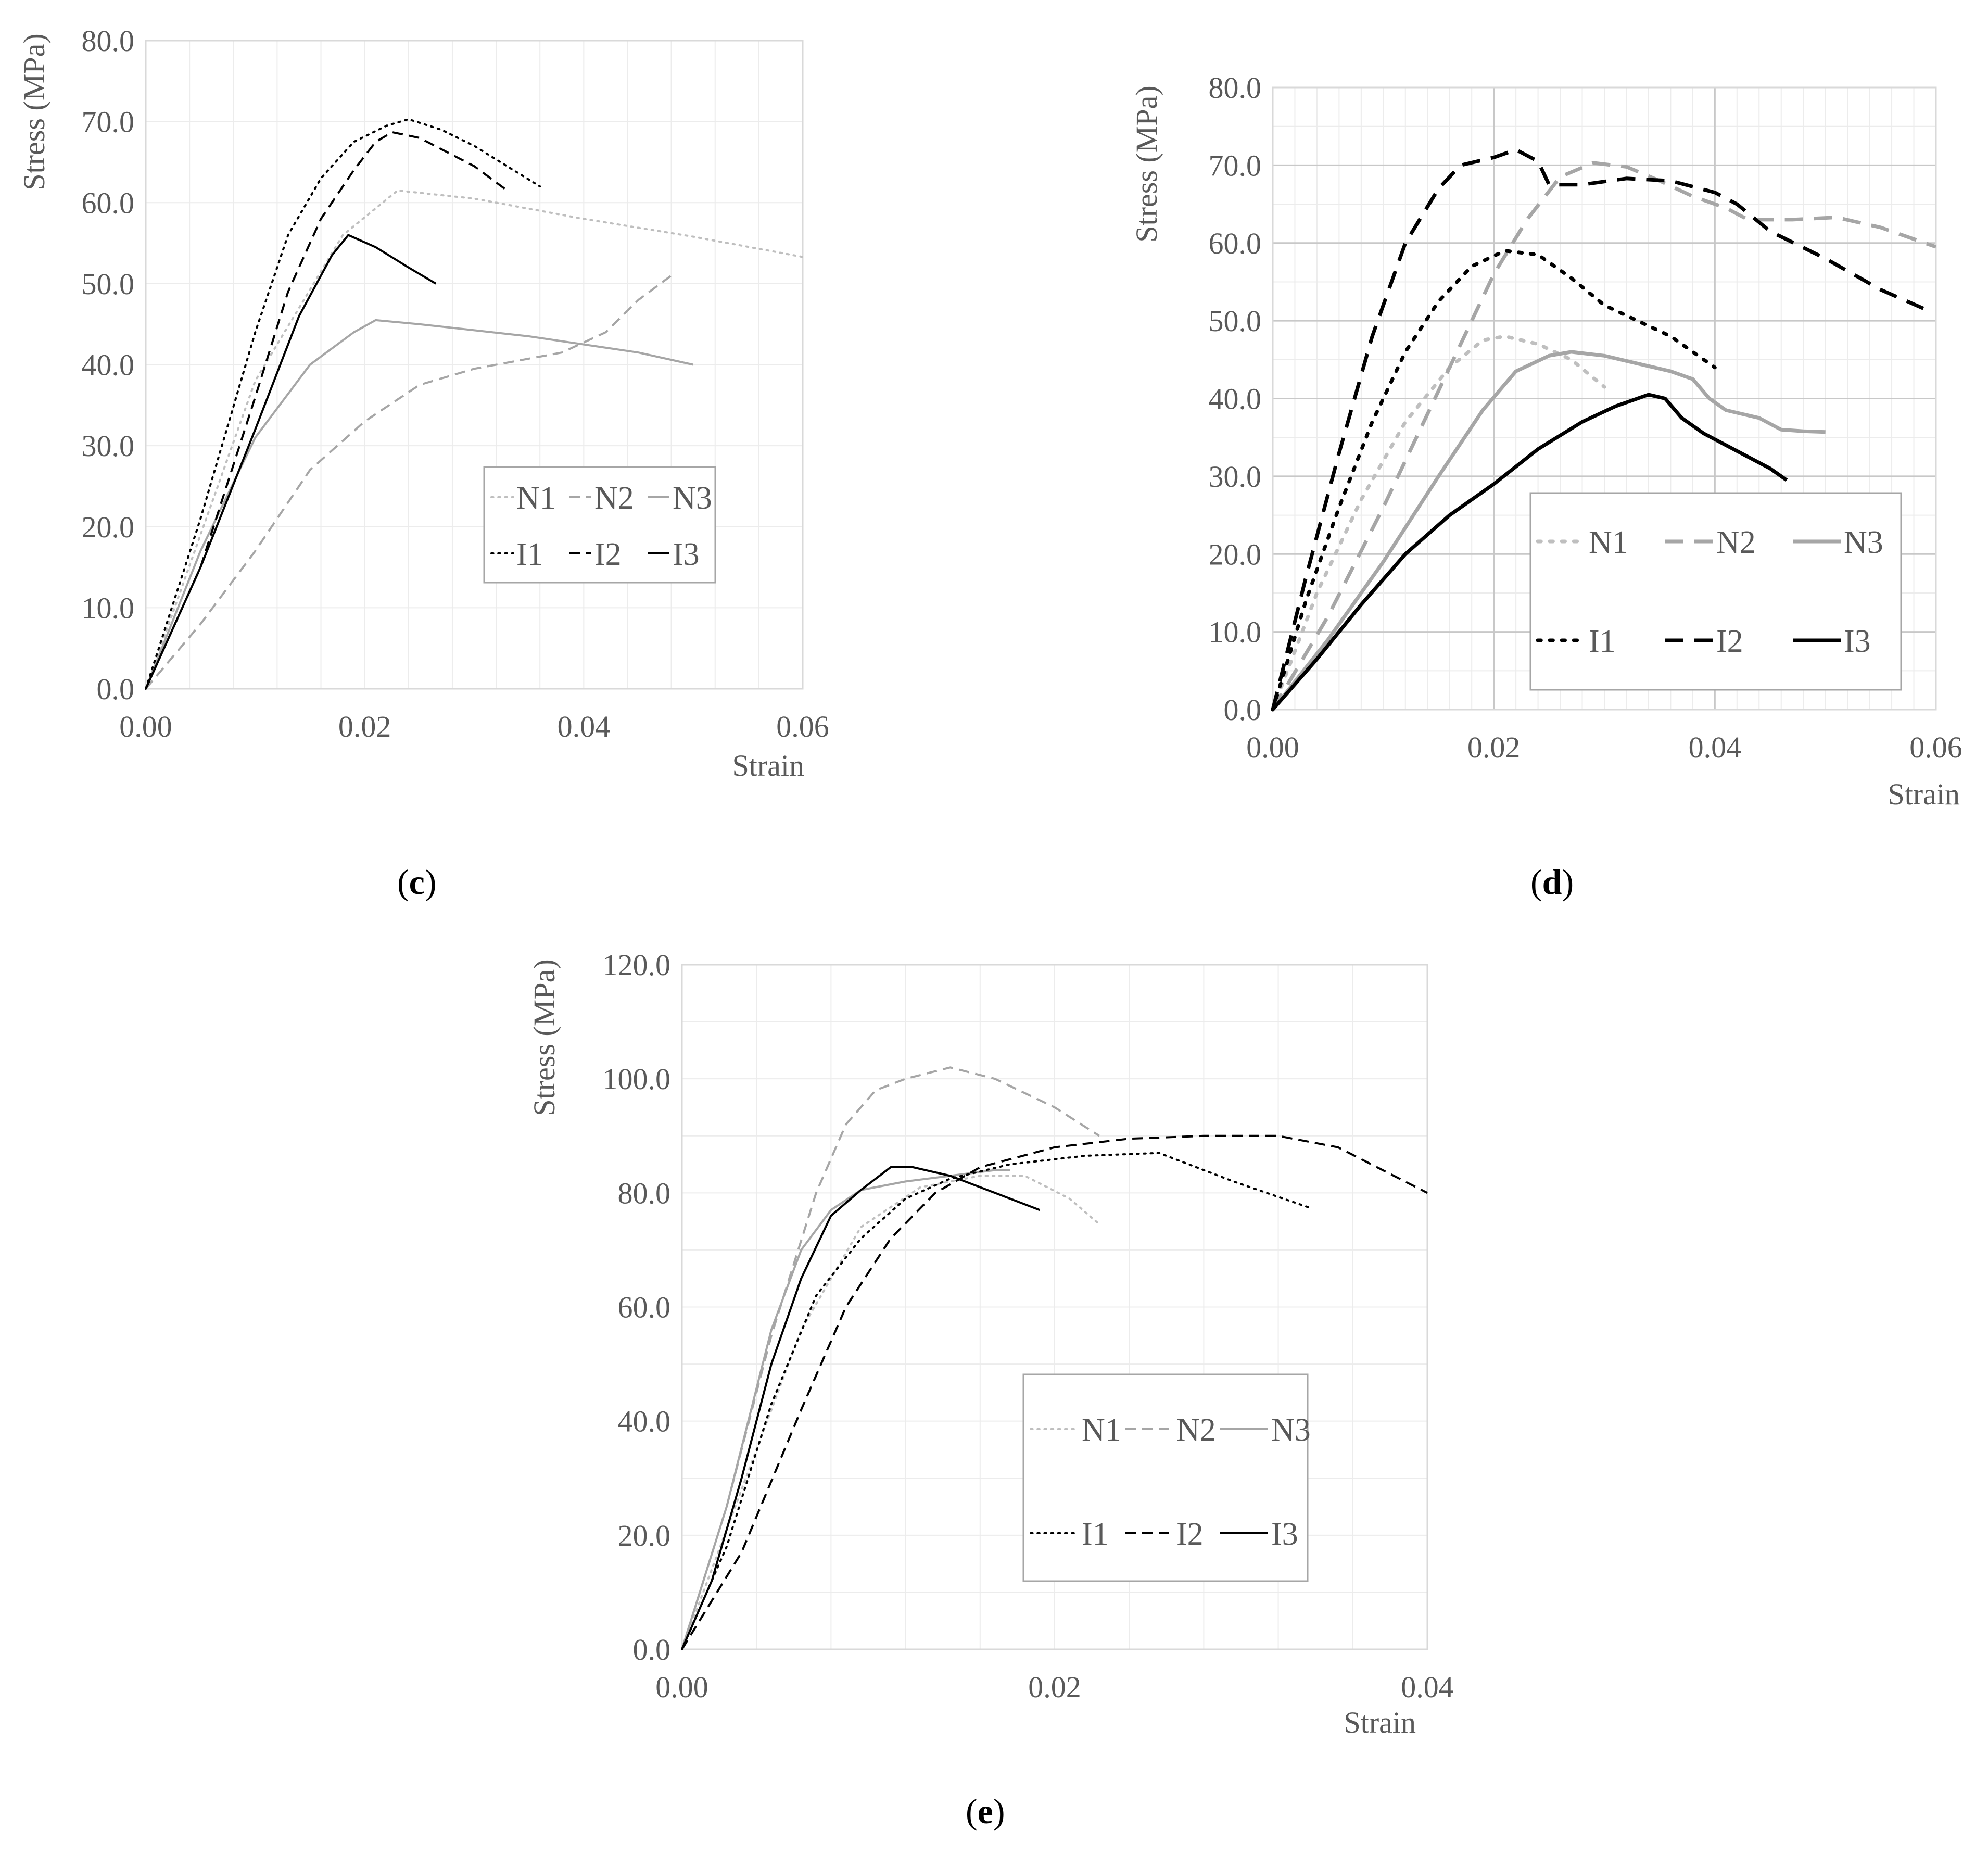 This screenshot has height=1856, width=1988. I want to click on y-tick-label: 120.0, so click(637, 965).